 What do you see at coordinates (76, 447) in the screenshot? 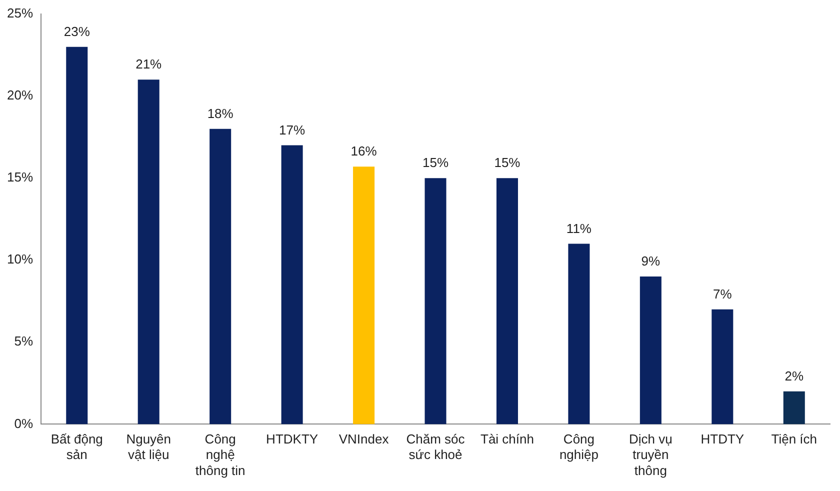
I see `x-tick-label: Bất động sản` at bounding box center [76, 447].